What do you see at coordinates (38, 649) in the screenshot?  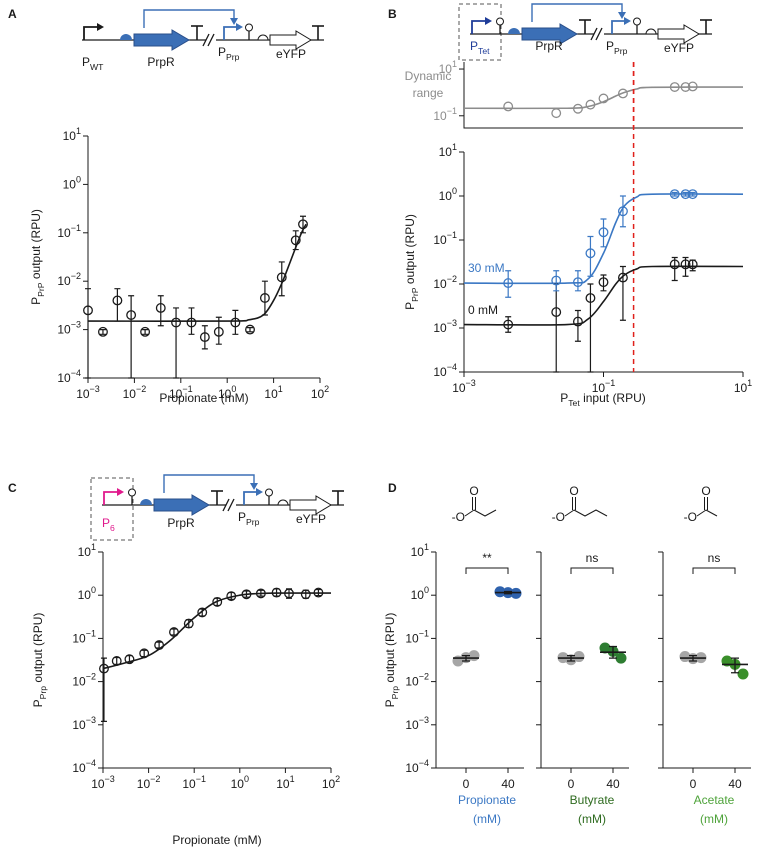 I see `label-part: output (RPU)` at bounding box center [38, 649].